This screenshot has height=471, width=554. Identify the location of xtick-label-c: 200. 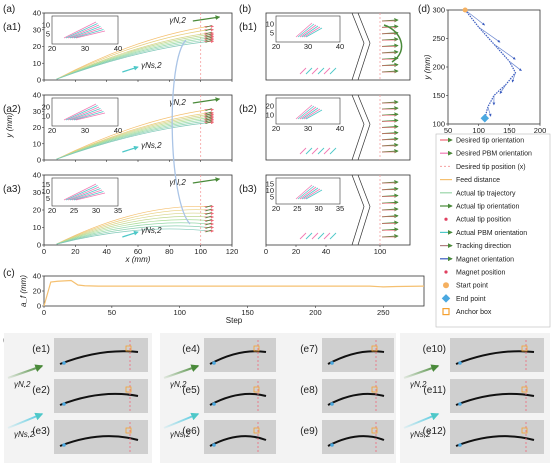
(315, 312).